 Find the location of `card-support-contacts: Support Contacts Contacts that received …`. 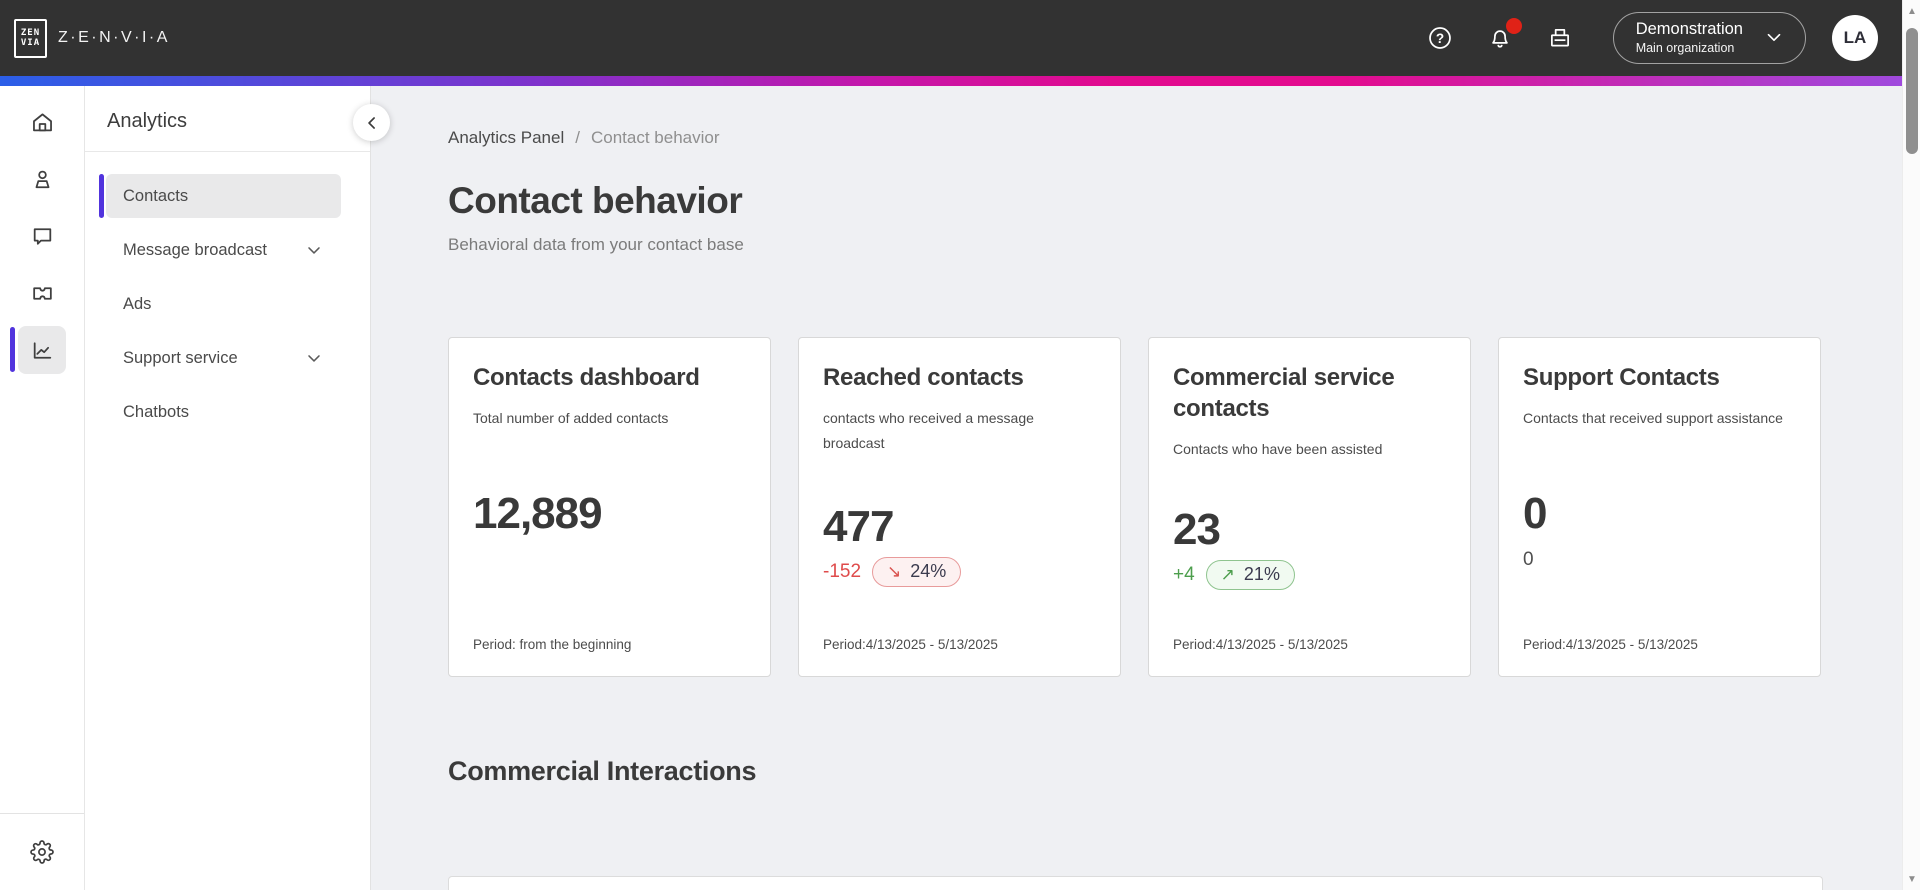

card-support-contacts: Support Contacts Contacts that received … is located at coordinates (1659, 507).